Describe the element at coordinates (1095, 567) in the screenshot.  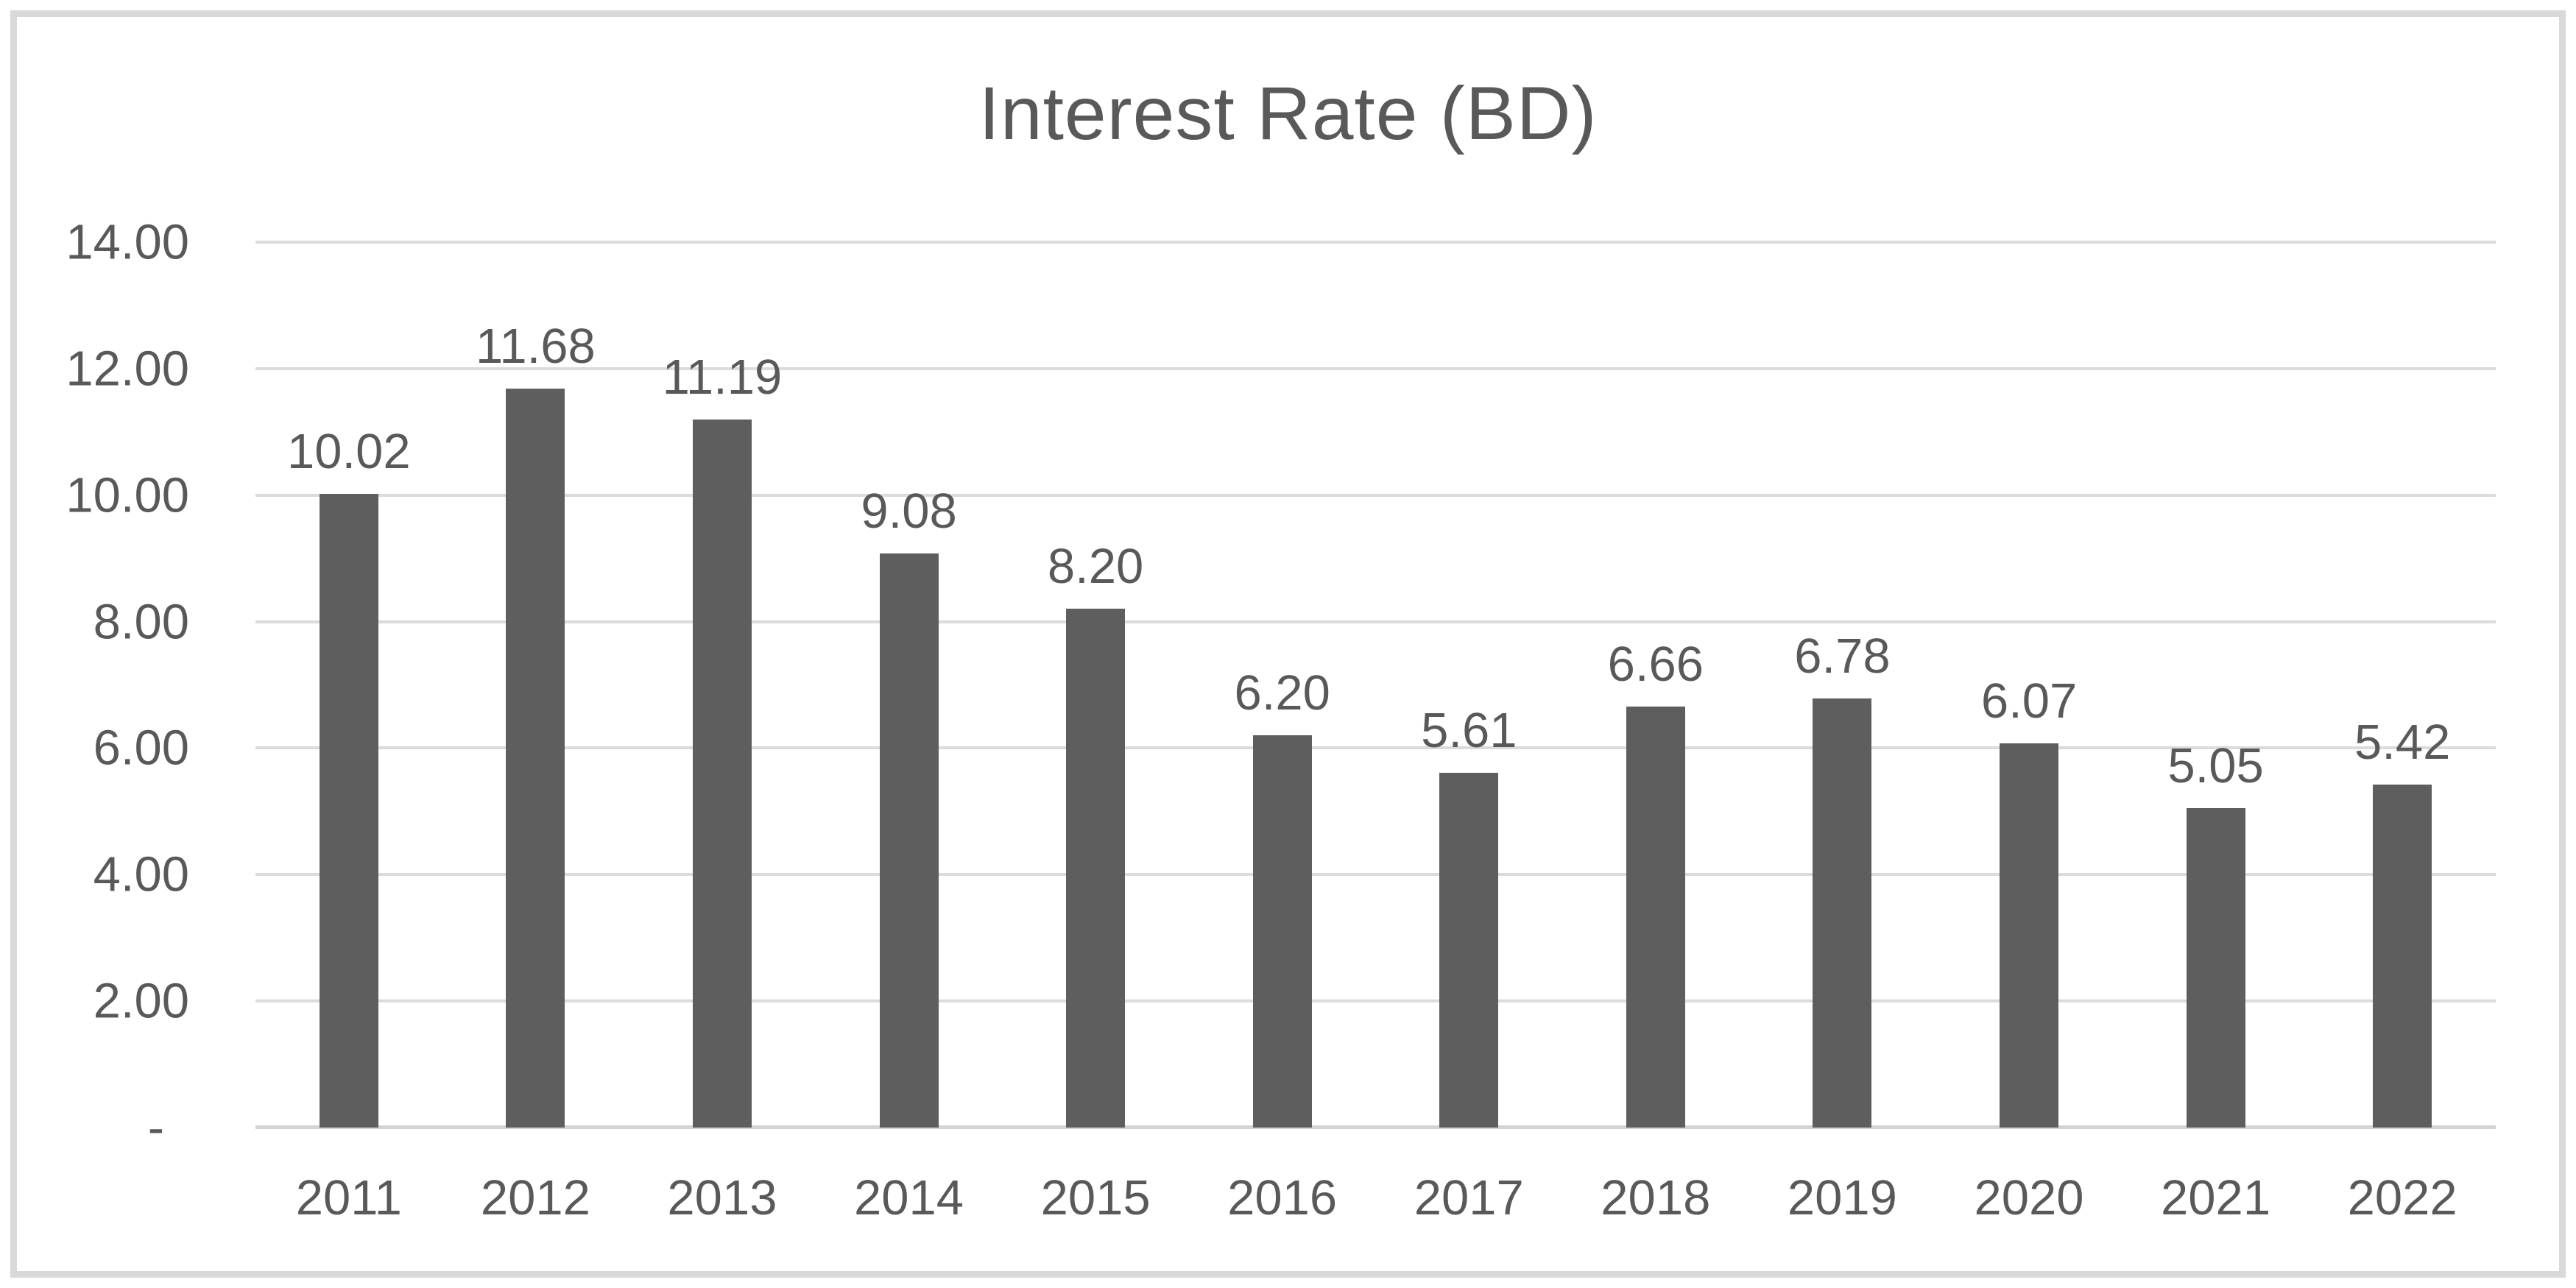
I see `data-label-2015: 8.20` at that location.